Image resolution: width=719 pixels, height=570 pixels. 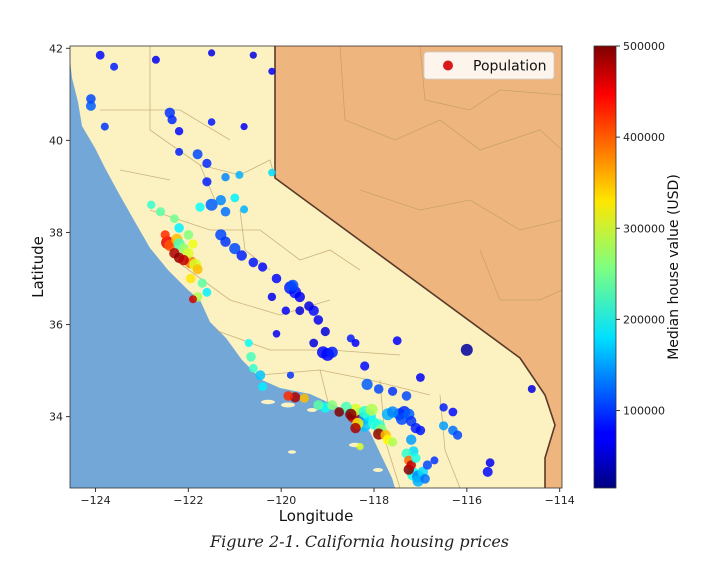 I want to click on colorbar-bar, so click(x=605, y=267).